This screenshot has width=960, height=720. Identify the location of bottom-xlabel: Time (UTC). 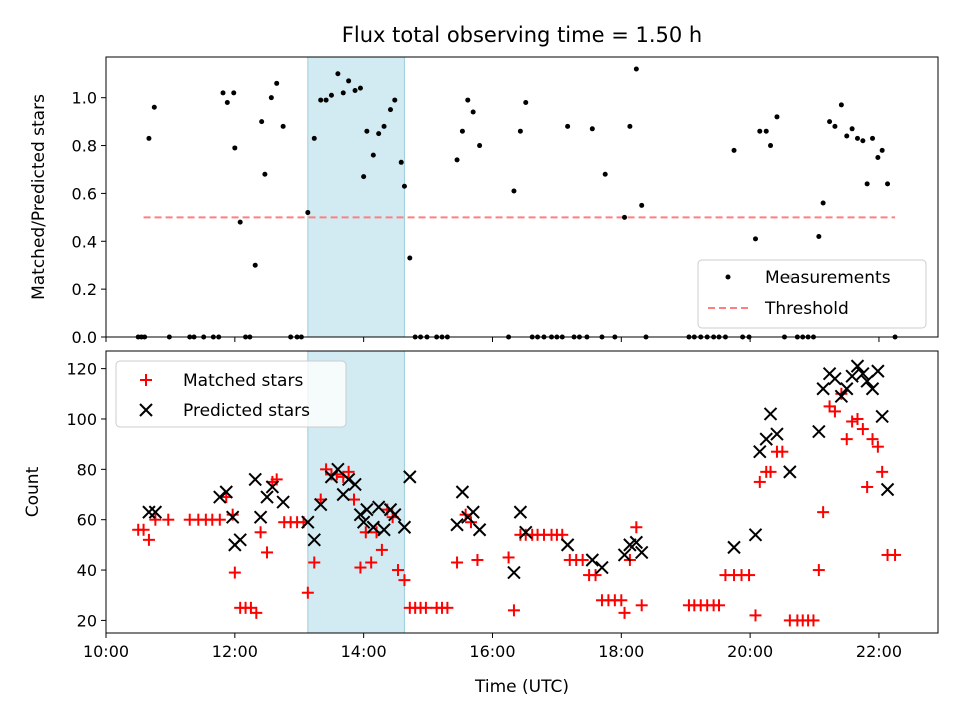
(521, 687).